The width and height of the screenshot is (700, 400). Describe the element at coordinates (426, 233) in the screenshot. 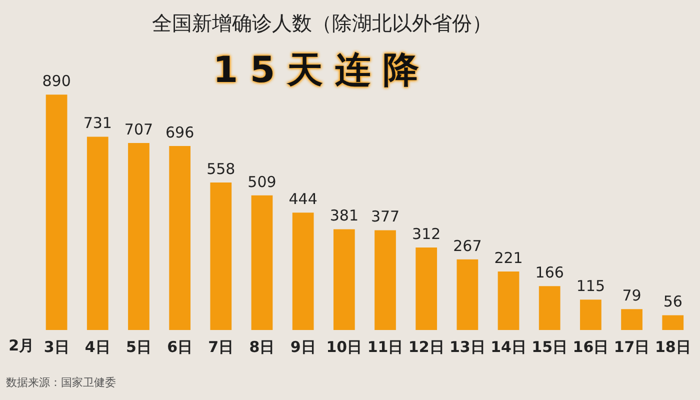

I see `data-label: 312` at that location.